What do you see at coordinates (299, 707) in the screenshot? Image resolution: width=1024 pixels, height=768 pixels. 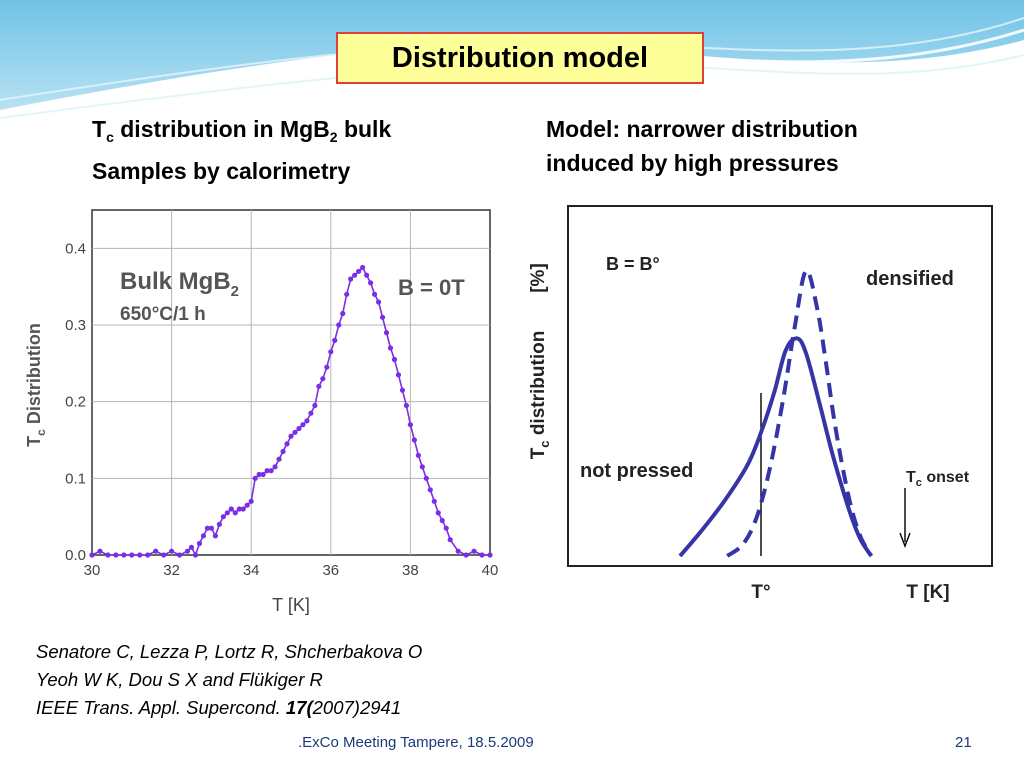 I see `citation-volume: 17(` at bounding box center [299, 707].